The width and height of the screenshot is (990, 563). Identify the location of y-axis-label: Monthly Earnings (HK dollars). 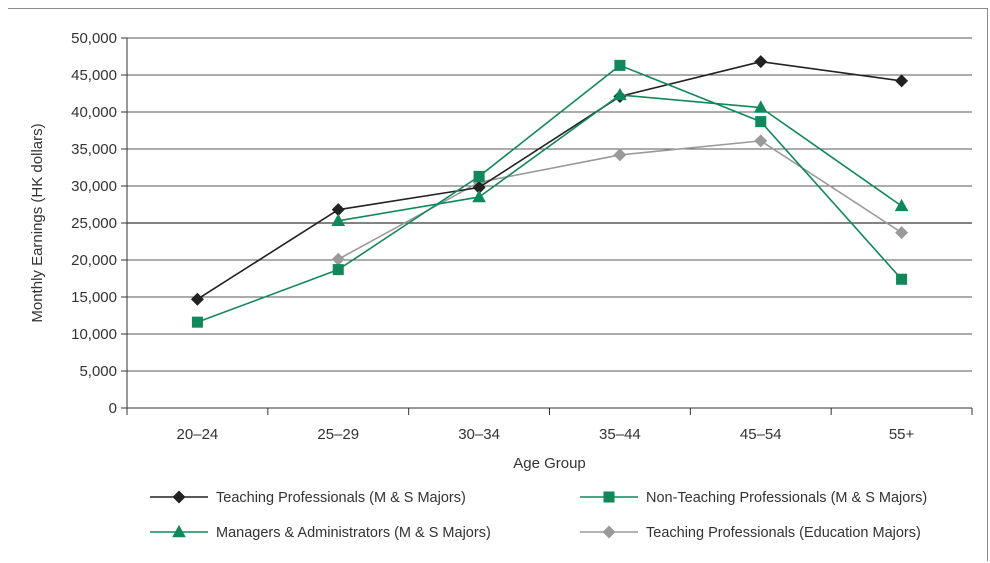
(37, 222).